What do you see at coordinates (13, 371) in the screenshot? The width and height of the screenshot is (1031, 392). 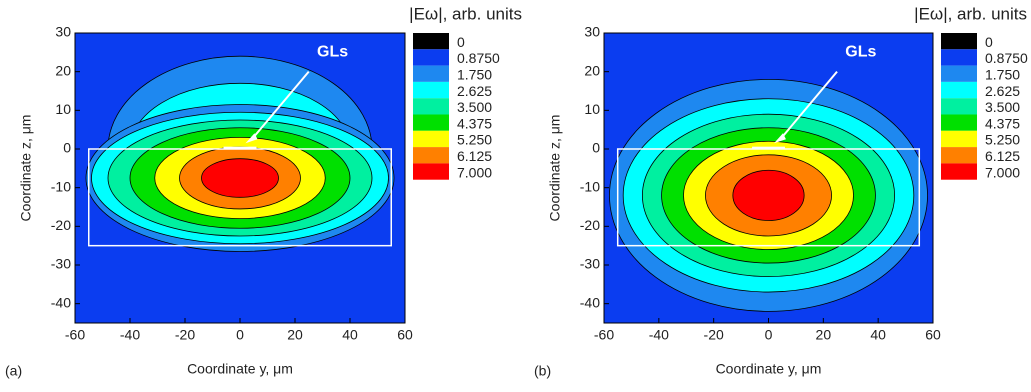 I see `panel-label: (a)` at bounding box center [13, 371].